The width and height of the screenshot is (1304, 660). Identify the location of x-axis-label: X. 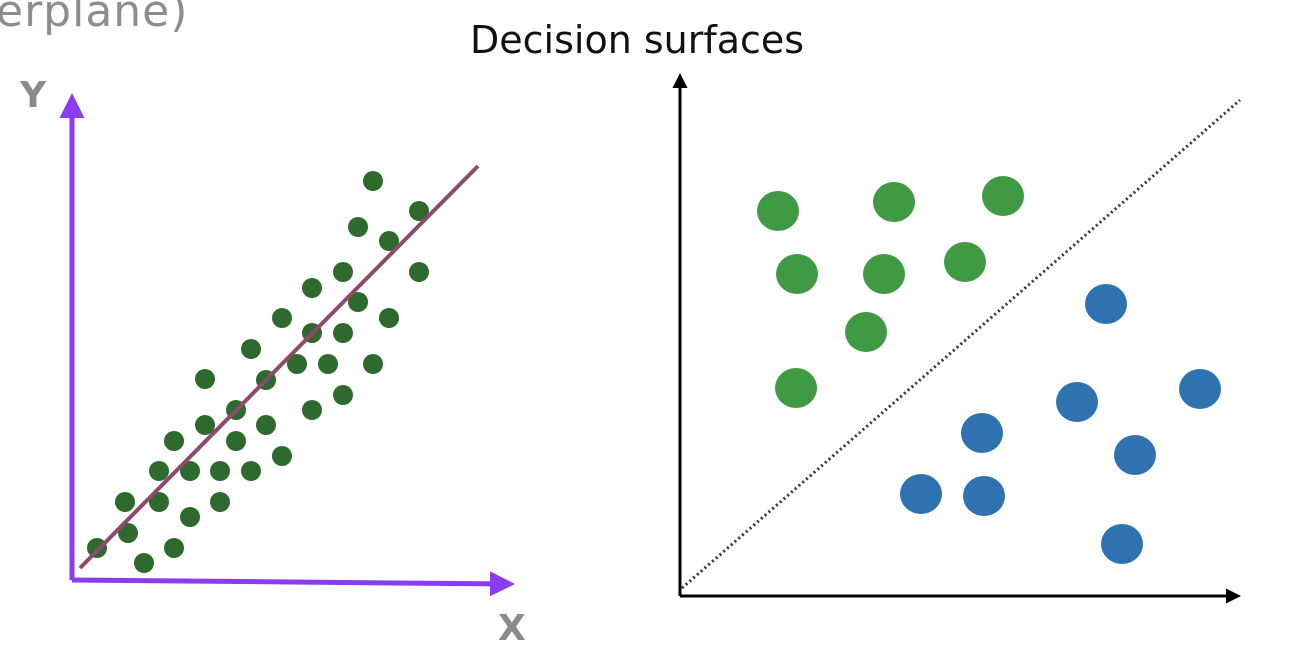
(512, 628).